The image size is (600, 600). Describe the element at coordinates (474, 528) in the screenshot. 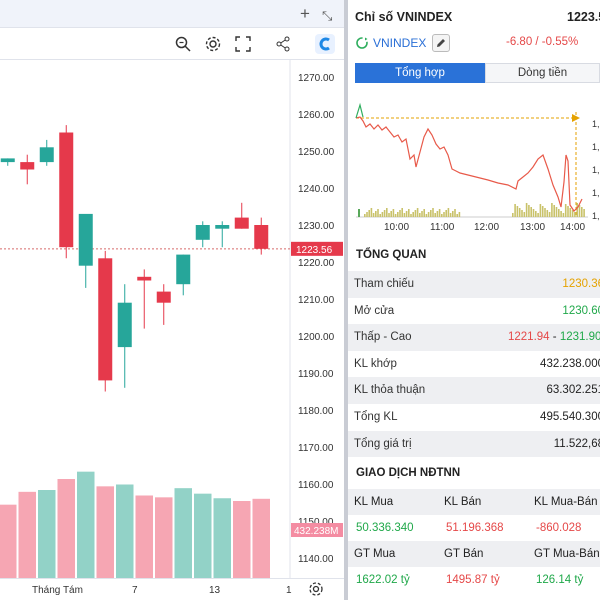

I see `foreign-values-volume: 50.336.340 51.196.368 -860.028` at that location.